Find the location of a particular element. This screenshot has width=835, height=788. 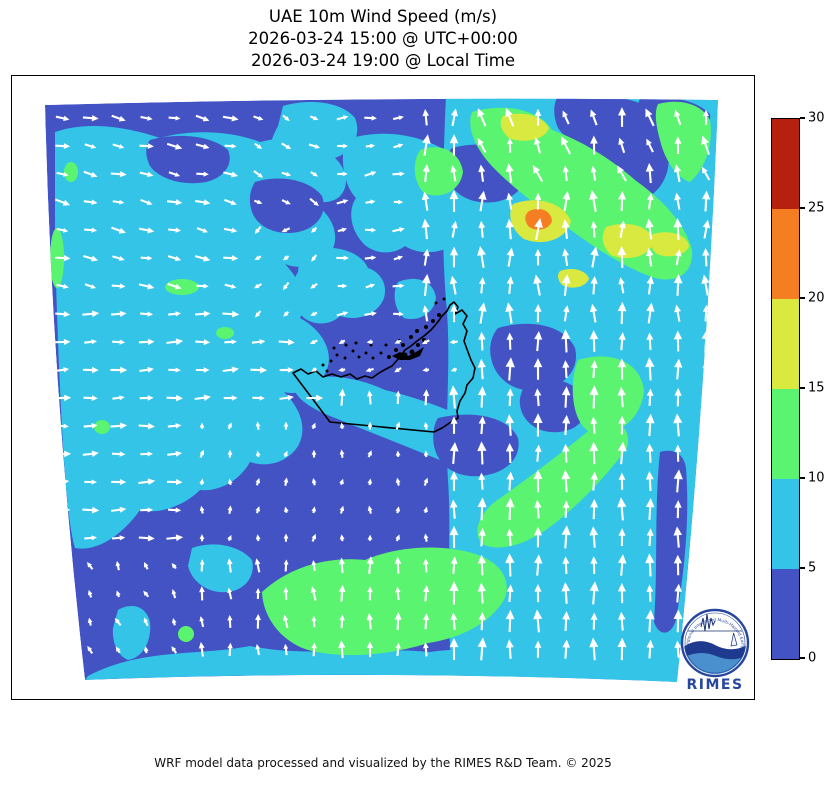

title-line-2: 2026-03-24 15:00 @ UTC+00:00 is located at coordinates (383, 38).